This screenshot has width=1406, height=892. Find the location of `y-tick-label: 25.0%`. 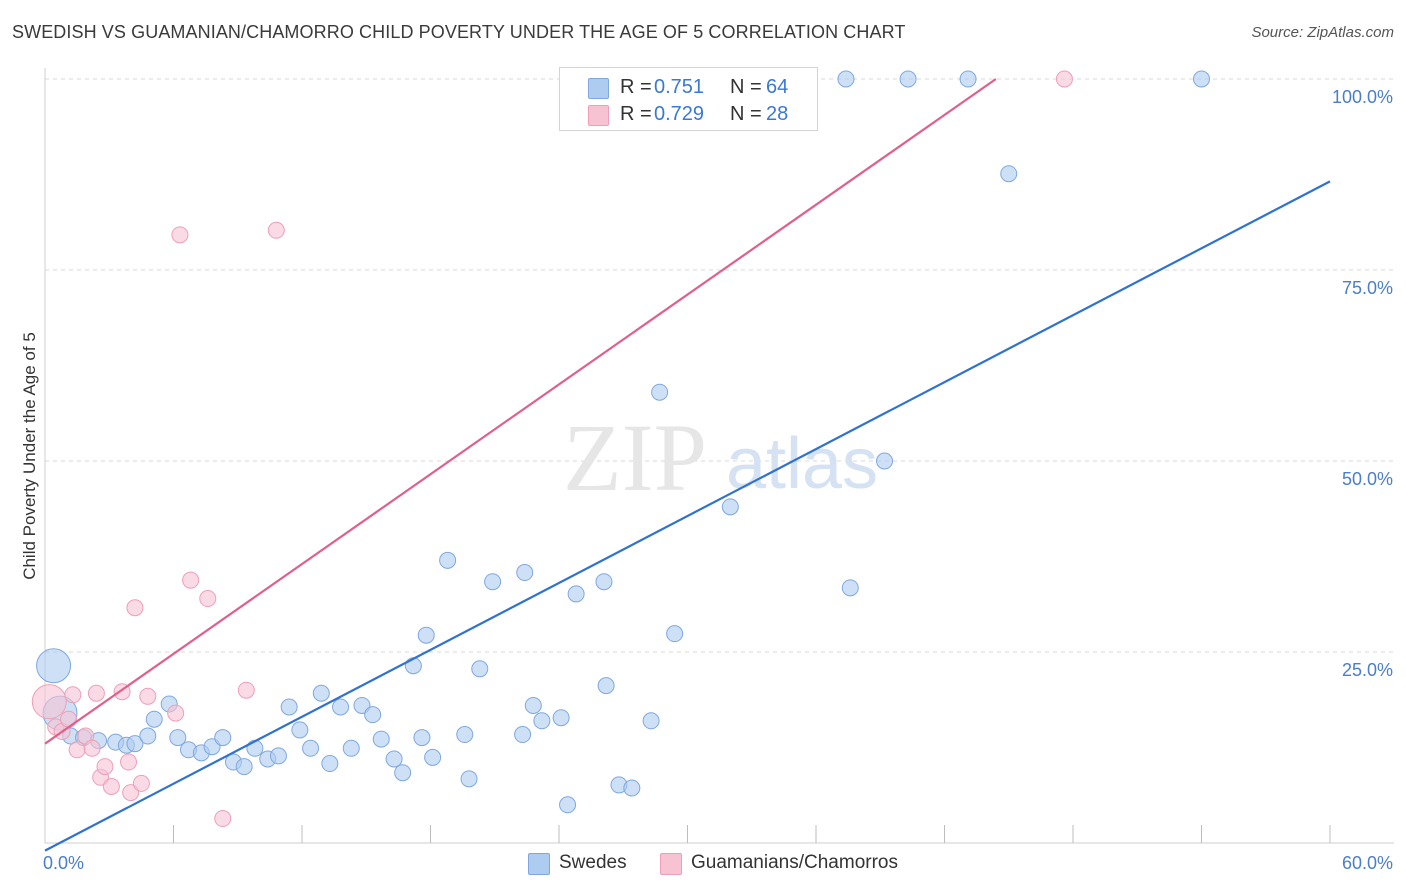

y-tick-label: 25.0% is located at coordinates (1367, 670).